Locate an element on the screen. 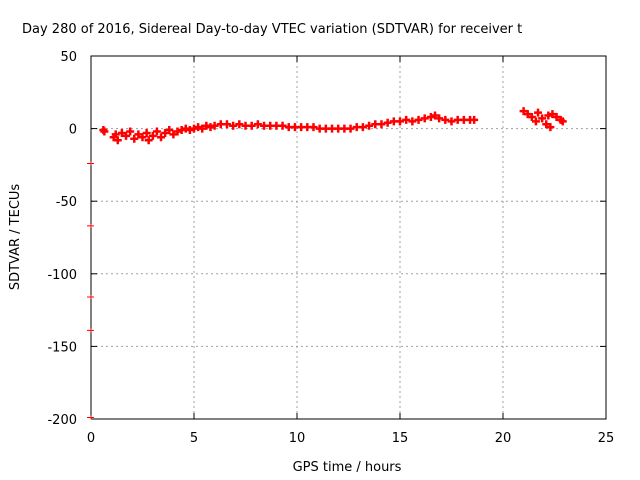 The height and width of the screenshot is (480, 640). x-tick-label: 0 is located at coordinates (91, 438).